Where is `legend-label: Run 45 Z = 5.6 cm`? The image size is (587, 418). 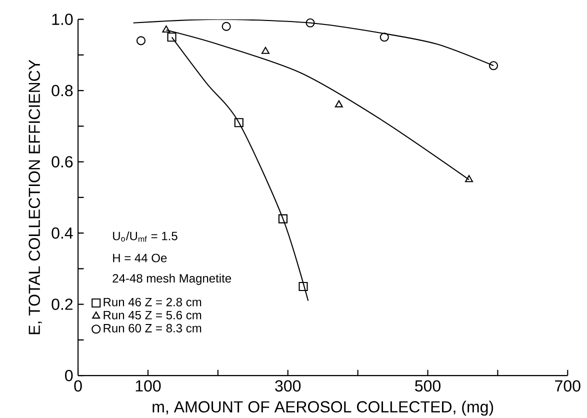 legend-label: Run 45 Z = 5.6 cm is located at coordinates (153, 315).